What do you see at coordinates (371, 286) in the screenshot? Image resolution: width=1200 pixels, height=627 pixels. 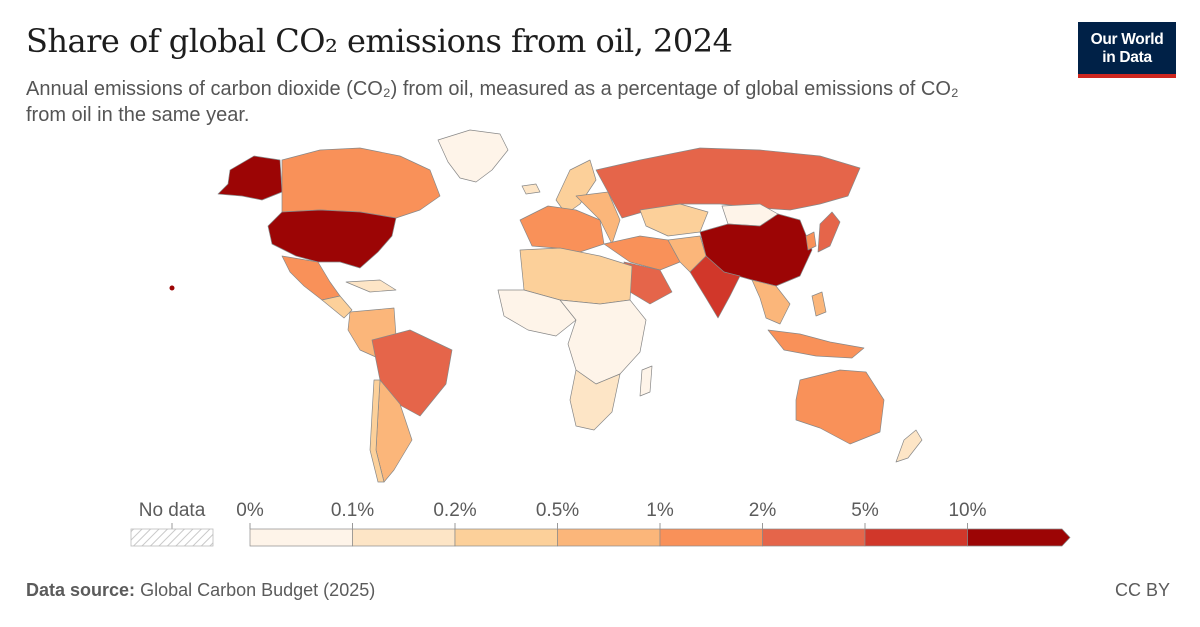 I see `region-caribbean` at bounding box center [371, 286].